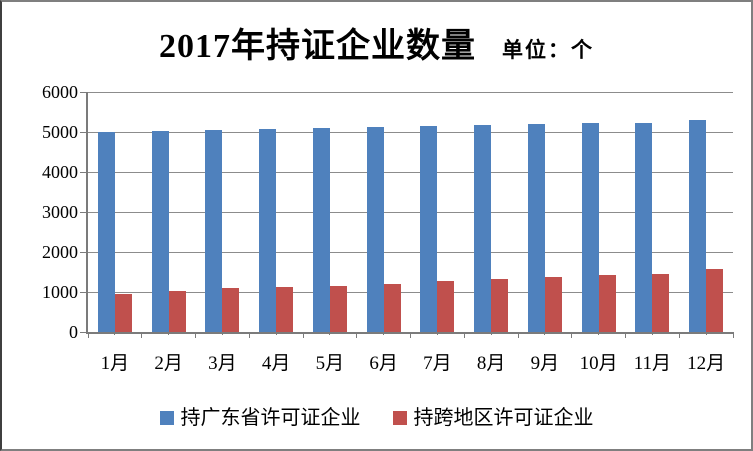 This screenshot has width=753, height=451. Describe the element at coordinates (392, 308) in the screenshot. I see `bar-series2-6月` at that location.